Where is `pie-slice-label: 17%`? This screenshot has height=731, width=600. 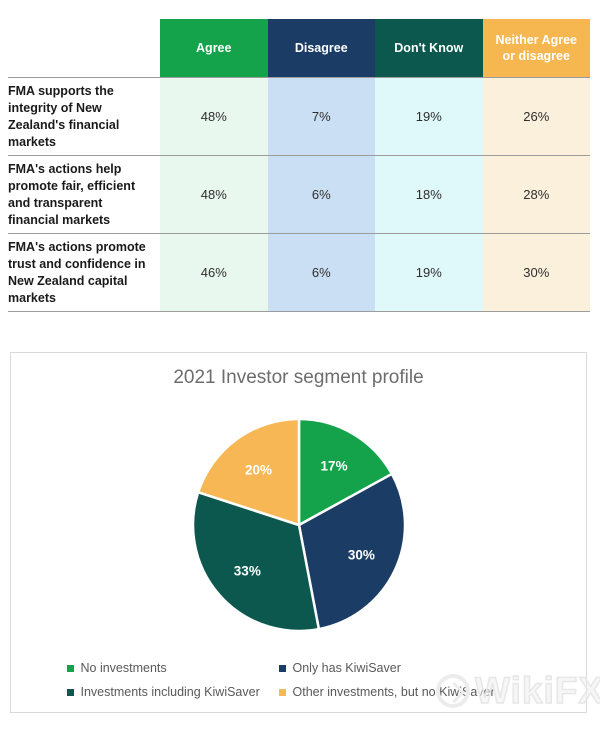 pie-slice-label: 17% is located at coordinates (333, 466).